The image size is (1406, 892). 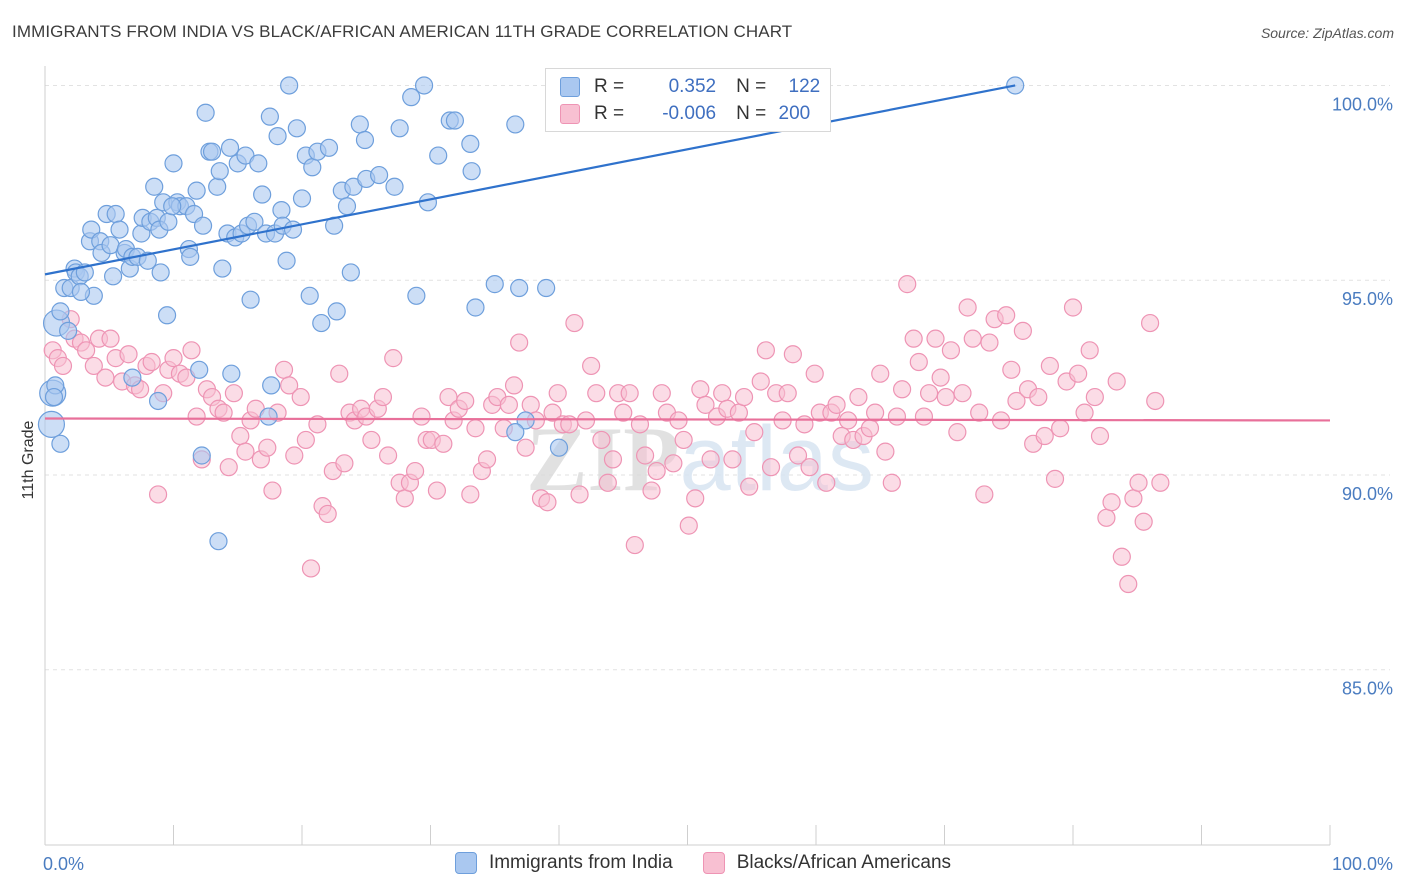 I want to click on legend-item-black: Blacks/African Americans, so click(x=827, y=863).